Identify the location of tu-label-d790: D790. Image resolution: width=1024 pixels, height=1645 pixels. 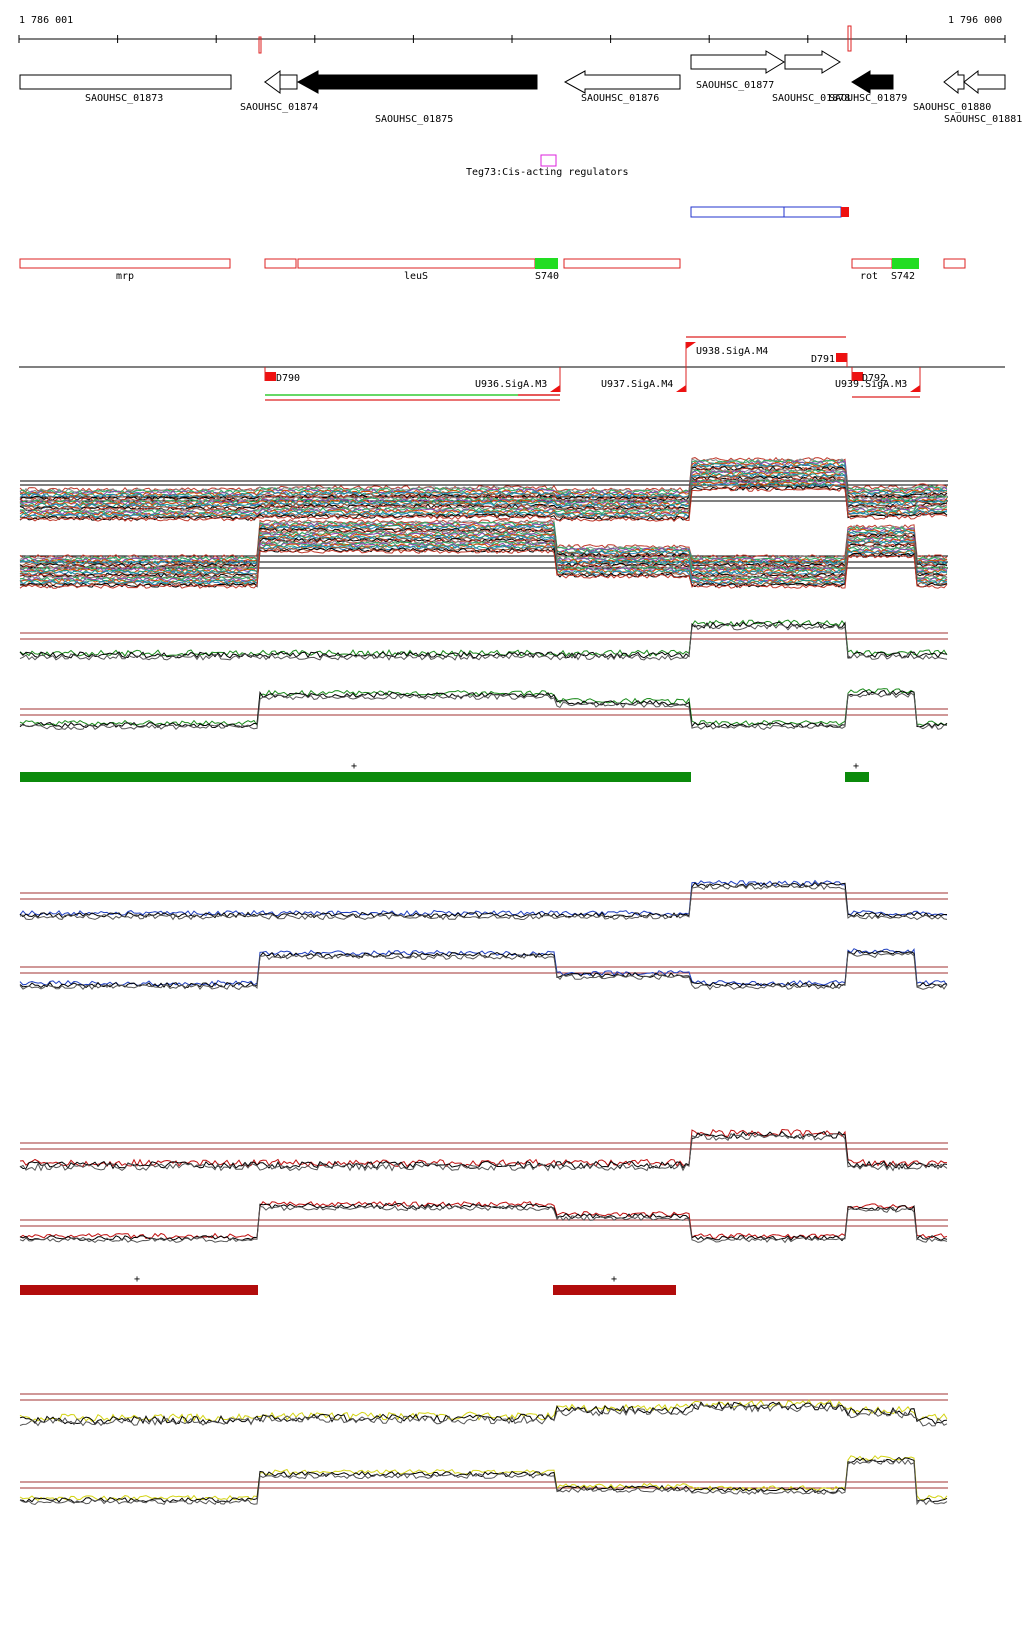
(288, 378).